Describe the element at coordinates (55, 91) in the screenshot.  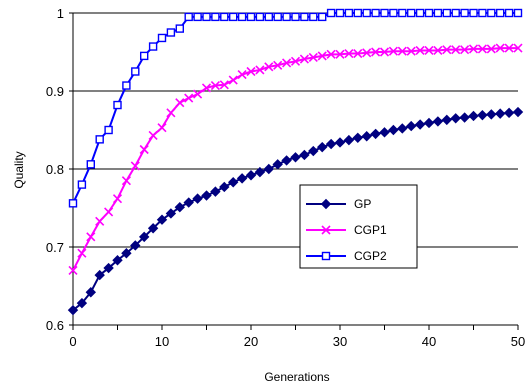
I see `y-tick-label: 0.9` at that location.